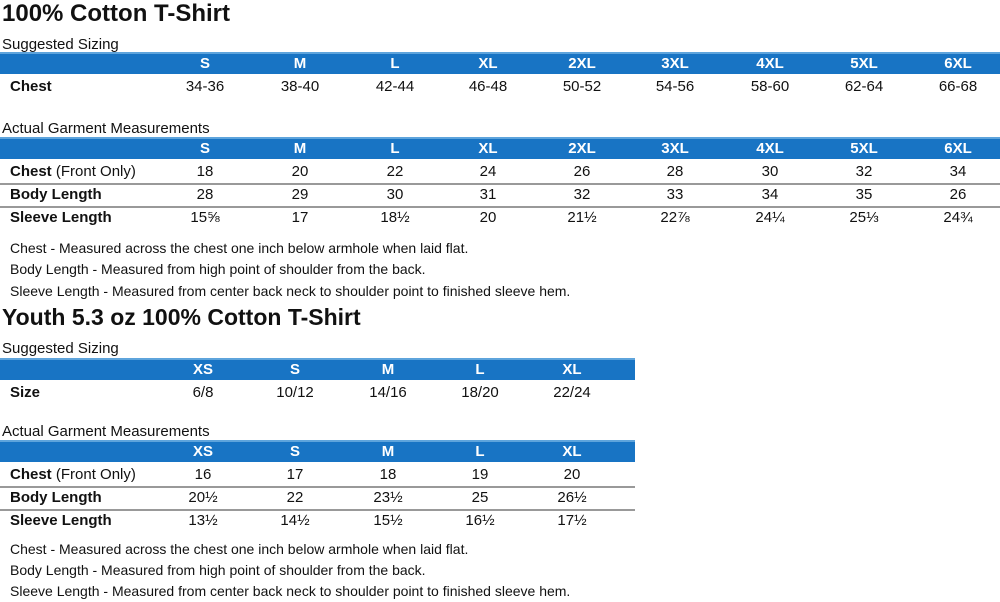  What do you see at coordinates (770, 86) in the screenshot?
I see `table-cell: 58-60` at bounding box center [770, 86].